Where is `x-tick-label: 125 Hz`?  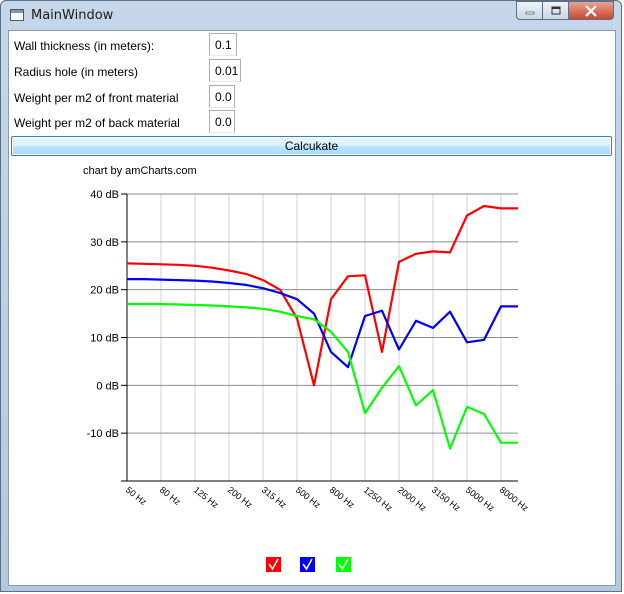 x-tick-label: 125 Hz is located at coordinates (206, 498).